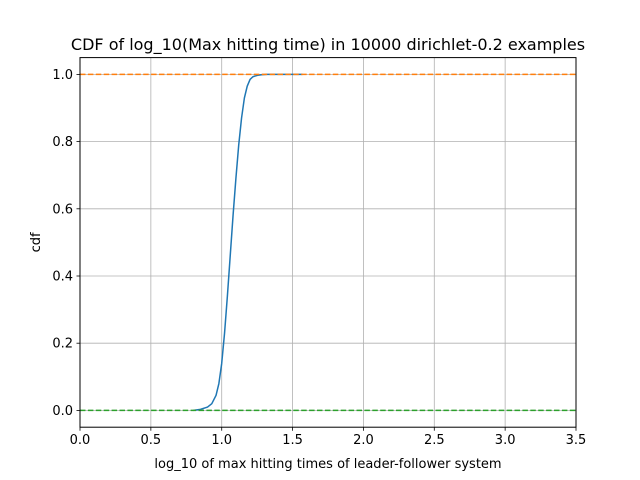  I want to click on y-tick-label: 0.8, so click(62, 142).